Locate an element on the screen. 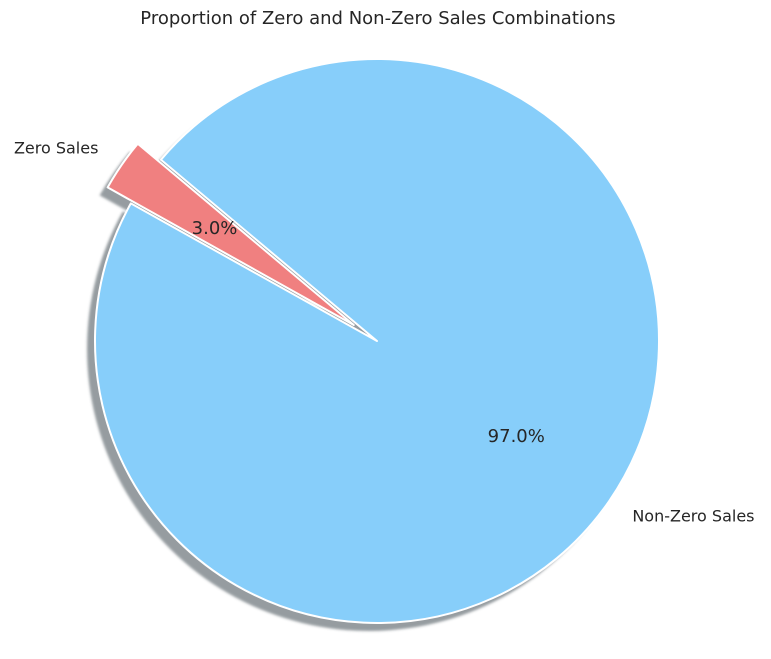 The width and height of the screenshot is (771, 659). pct-label-zero-sales: 3.0% is located at coordinates (215, 228).